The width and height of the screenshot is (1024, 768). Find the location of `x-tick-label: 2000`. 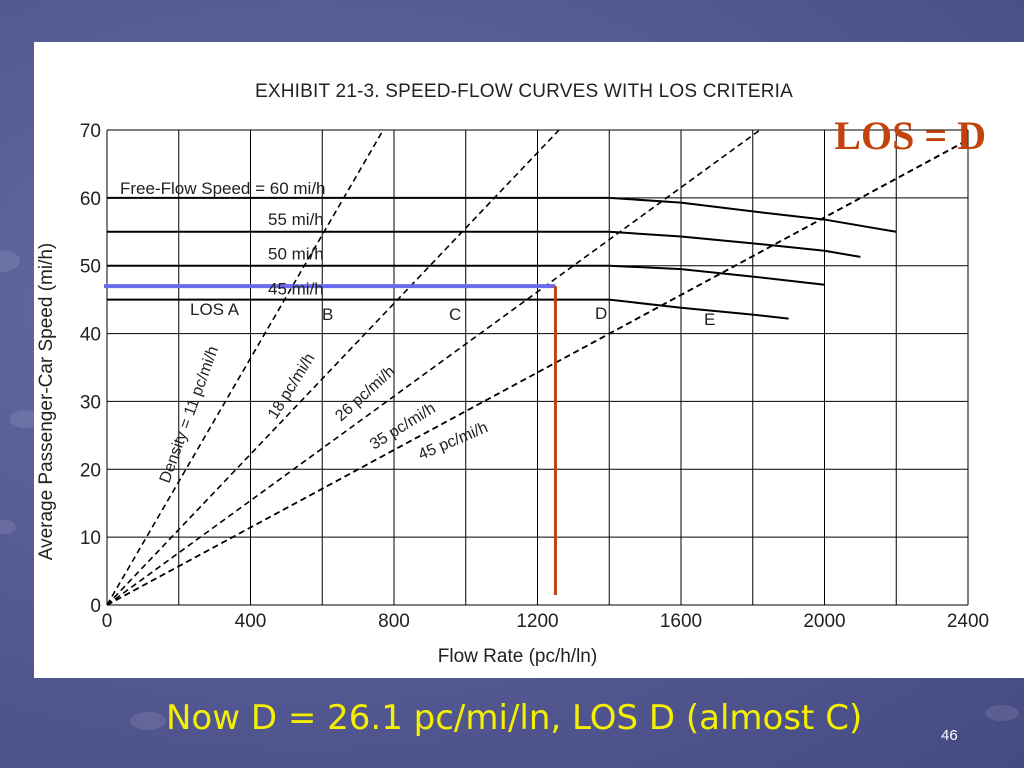

x-tick-label: 2000 is located at coordinates (824, 621).